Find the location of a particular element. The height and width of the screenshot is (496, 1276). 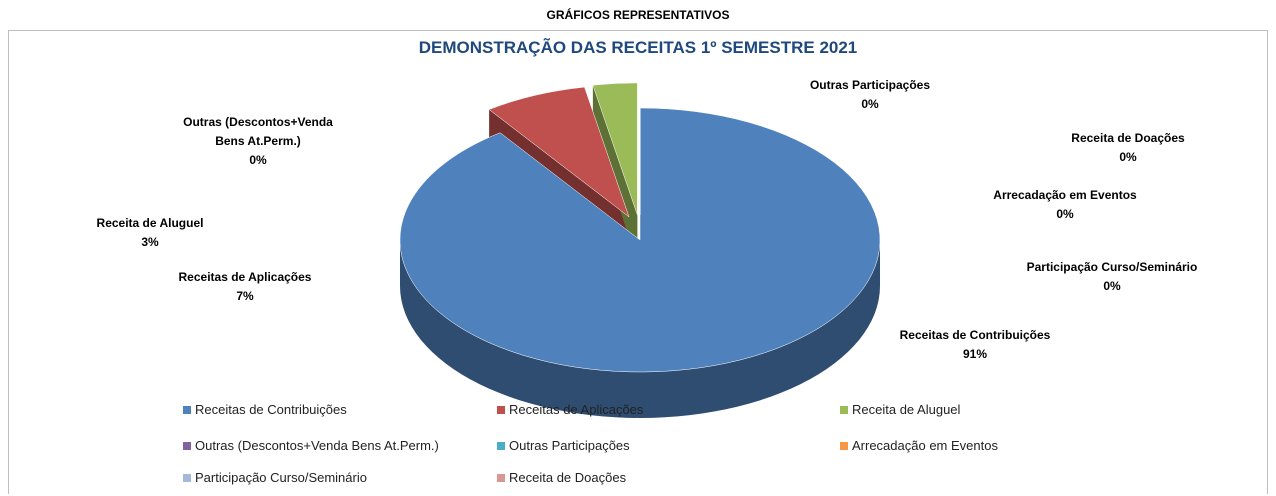

data-label-name: Receita de Aluguel is located at coordinates (150, 223).